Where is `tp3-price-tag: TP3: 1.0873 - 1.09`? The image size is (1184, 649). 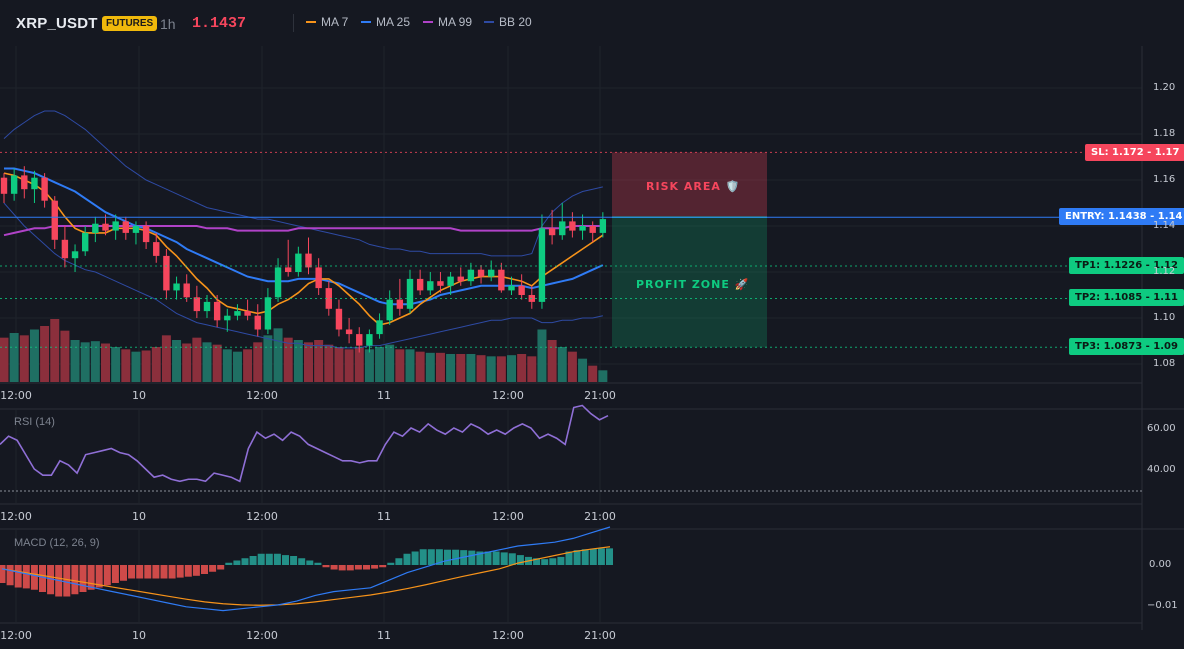
tp3-price-tag: TP3: 1.0873 - 1.09 is located at coordinates (1126, 346).